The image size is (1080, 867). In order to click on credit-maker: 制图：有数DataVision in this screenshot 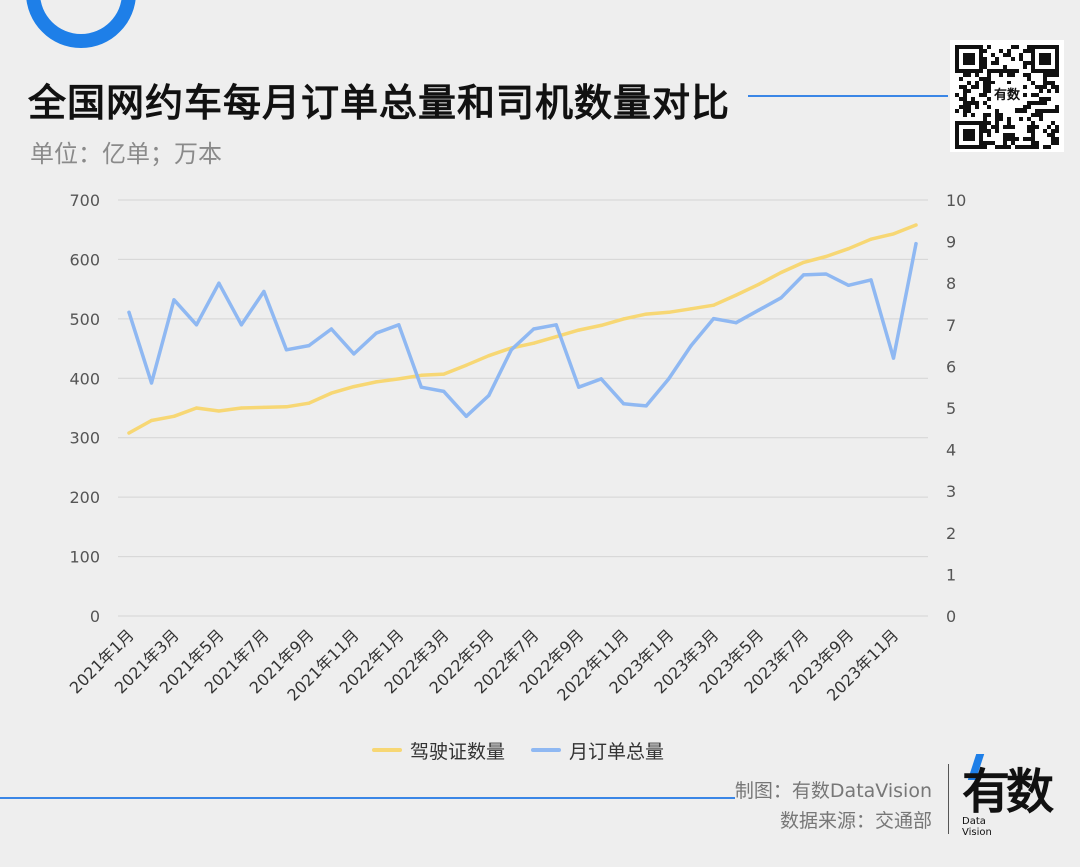, I will do `click(833, 791)`.